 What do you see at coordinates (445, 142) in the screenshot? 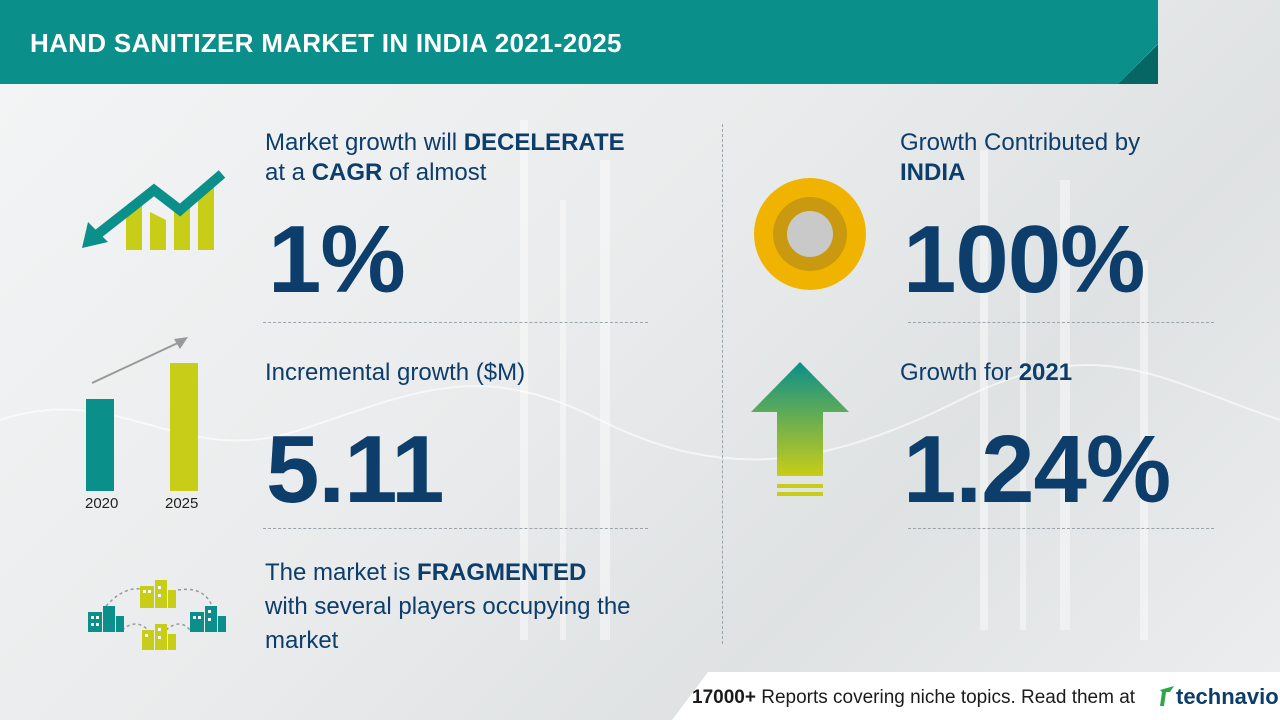
I see `cagr-line-1: Market growth will DECELERATE` at bounding box center [445, 142].